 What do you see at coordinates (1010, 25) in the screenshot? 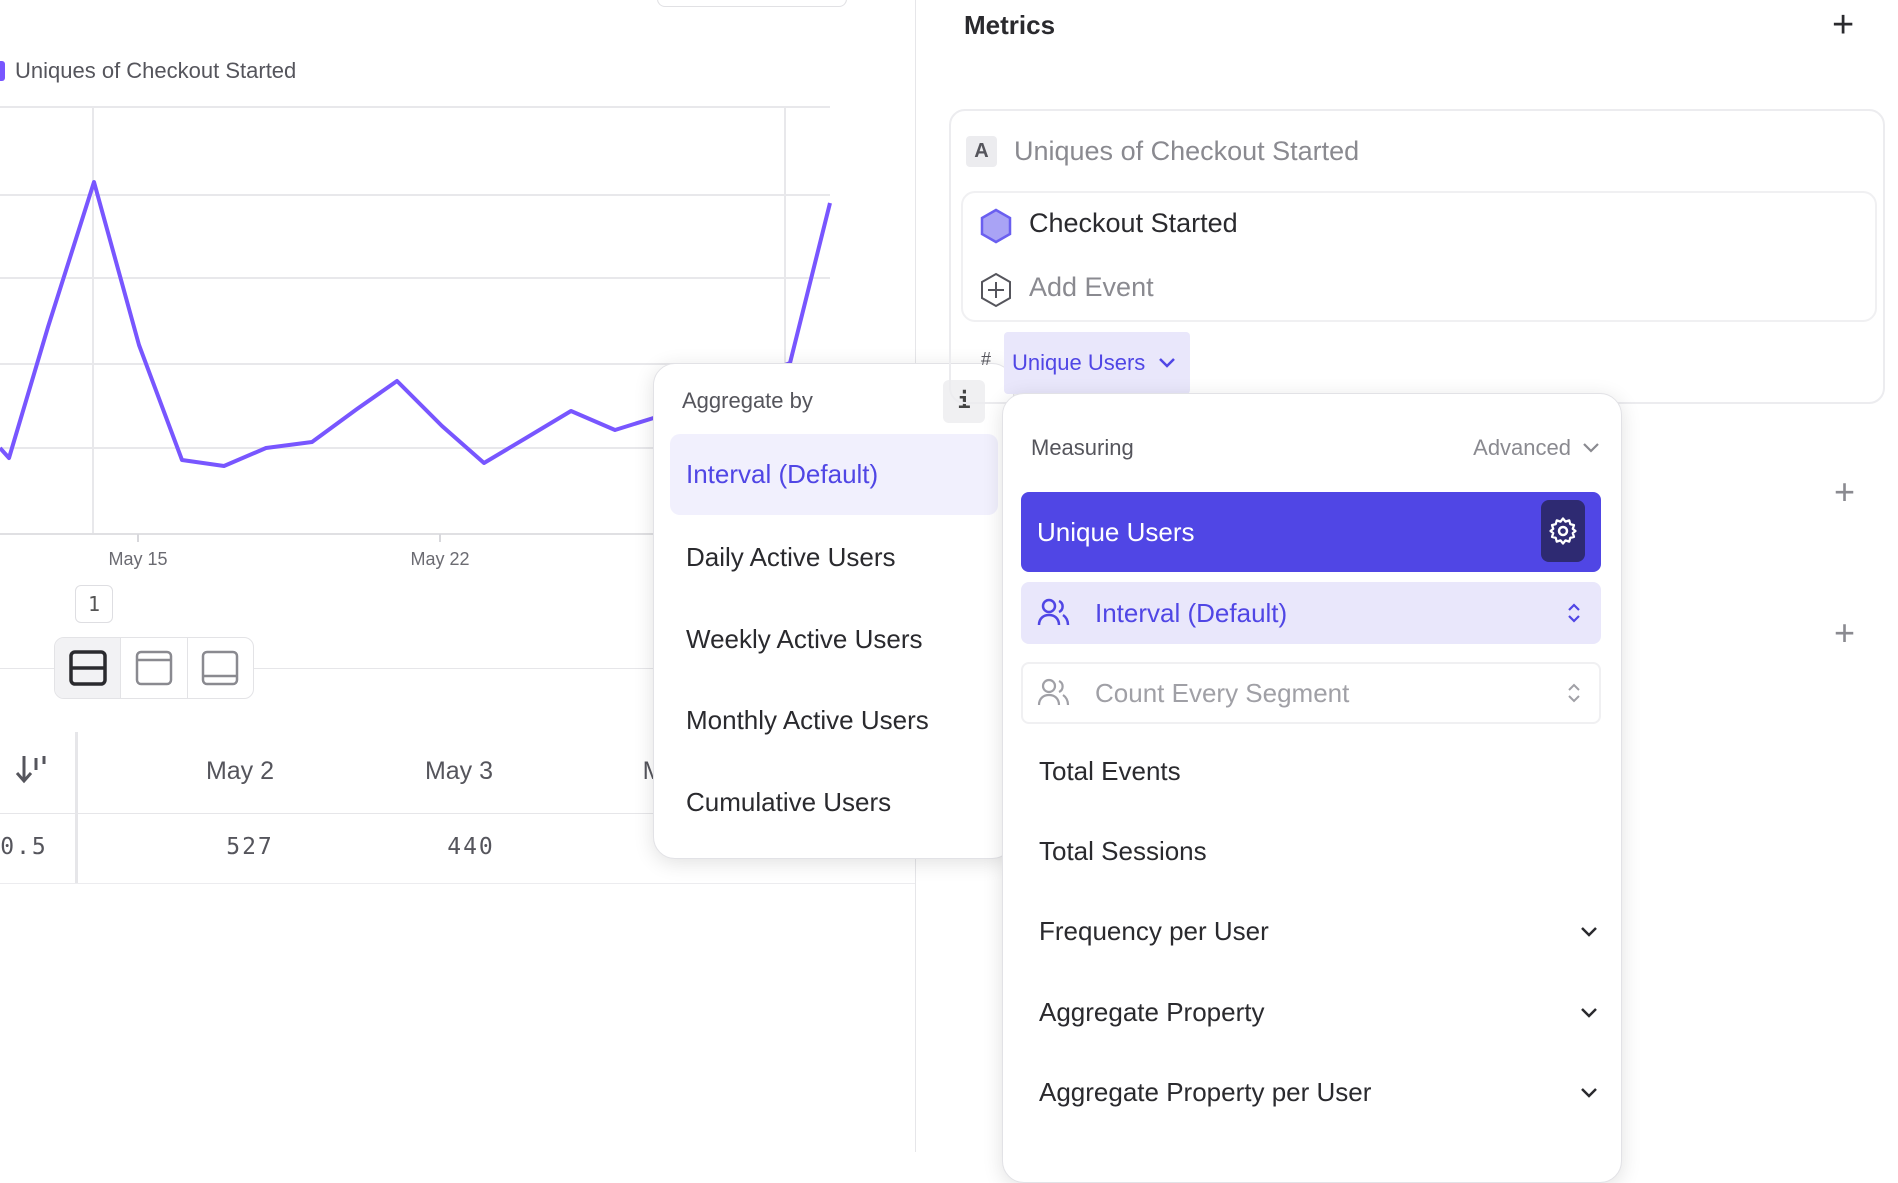
I see `metrics-title: Metrics` at bounding box center [1010, 25].